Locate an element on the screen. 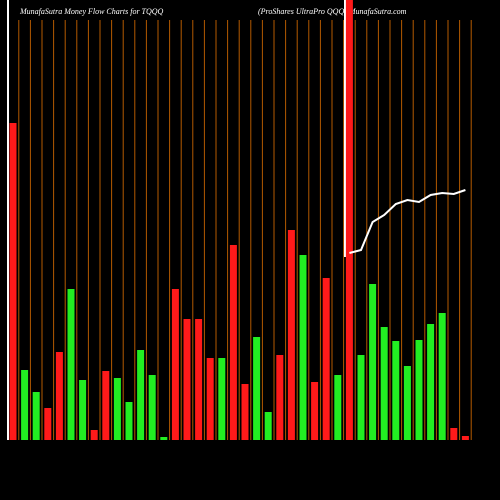  price-line is located at coordinates (407, 221).